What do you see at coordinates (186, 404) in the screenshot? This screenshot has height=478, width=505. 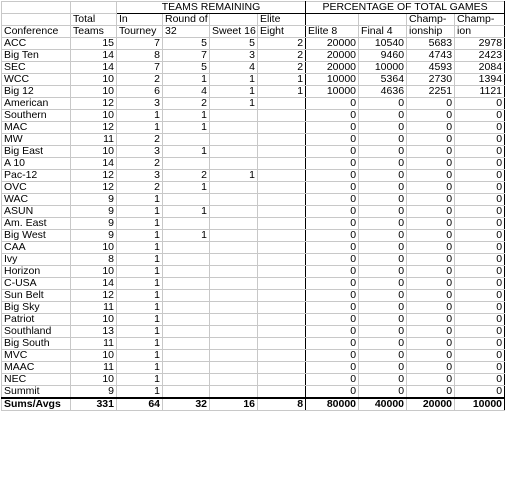 I see `value-cell: 32` at bounding box center [186, 404].